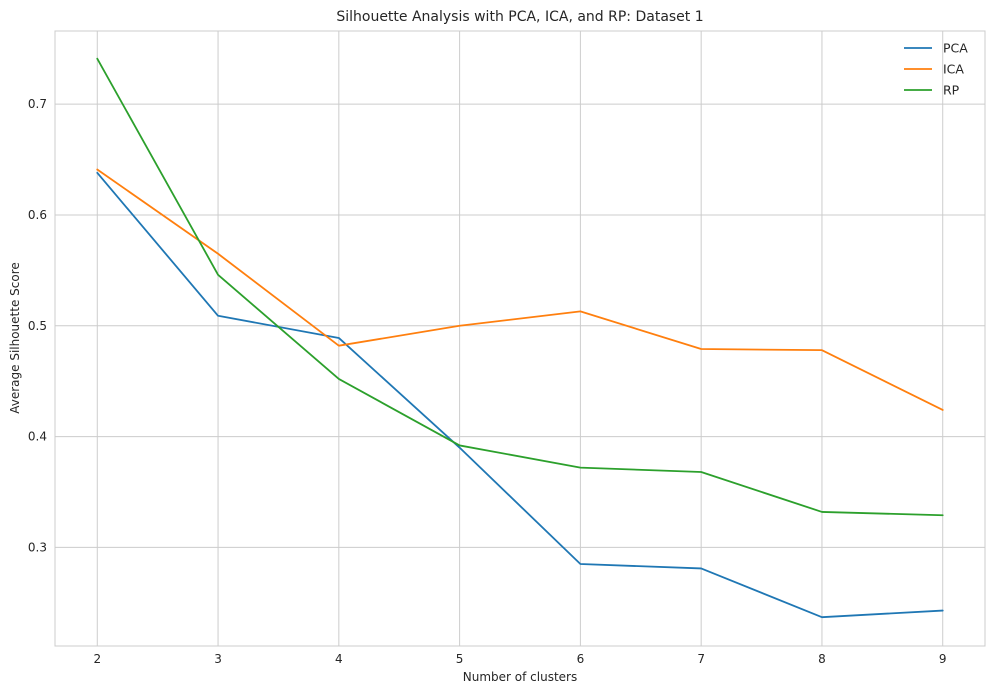 The image size is (993, 694). What do you see at coordinates (37, 104) in the screenshot?
I see `y-tick-label: 0.7` at bounding box center [37, 104].